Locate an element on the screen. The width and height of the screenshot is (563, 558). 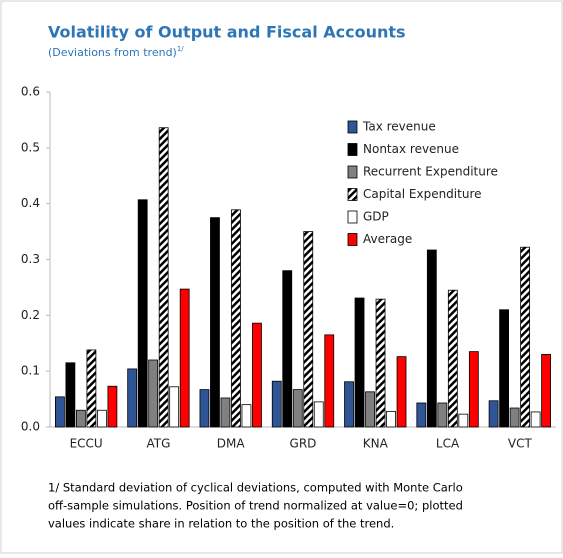
x-tick-label: ECCU is located at coordinates (86, 444).